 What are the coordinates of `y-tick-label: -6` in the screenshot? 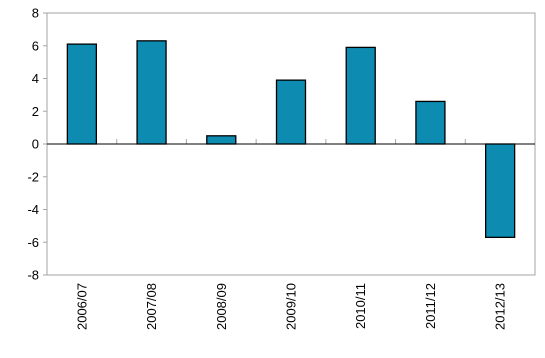 It's located at (33, 242).